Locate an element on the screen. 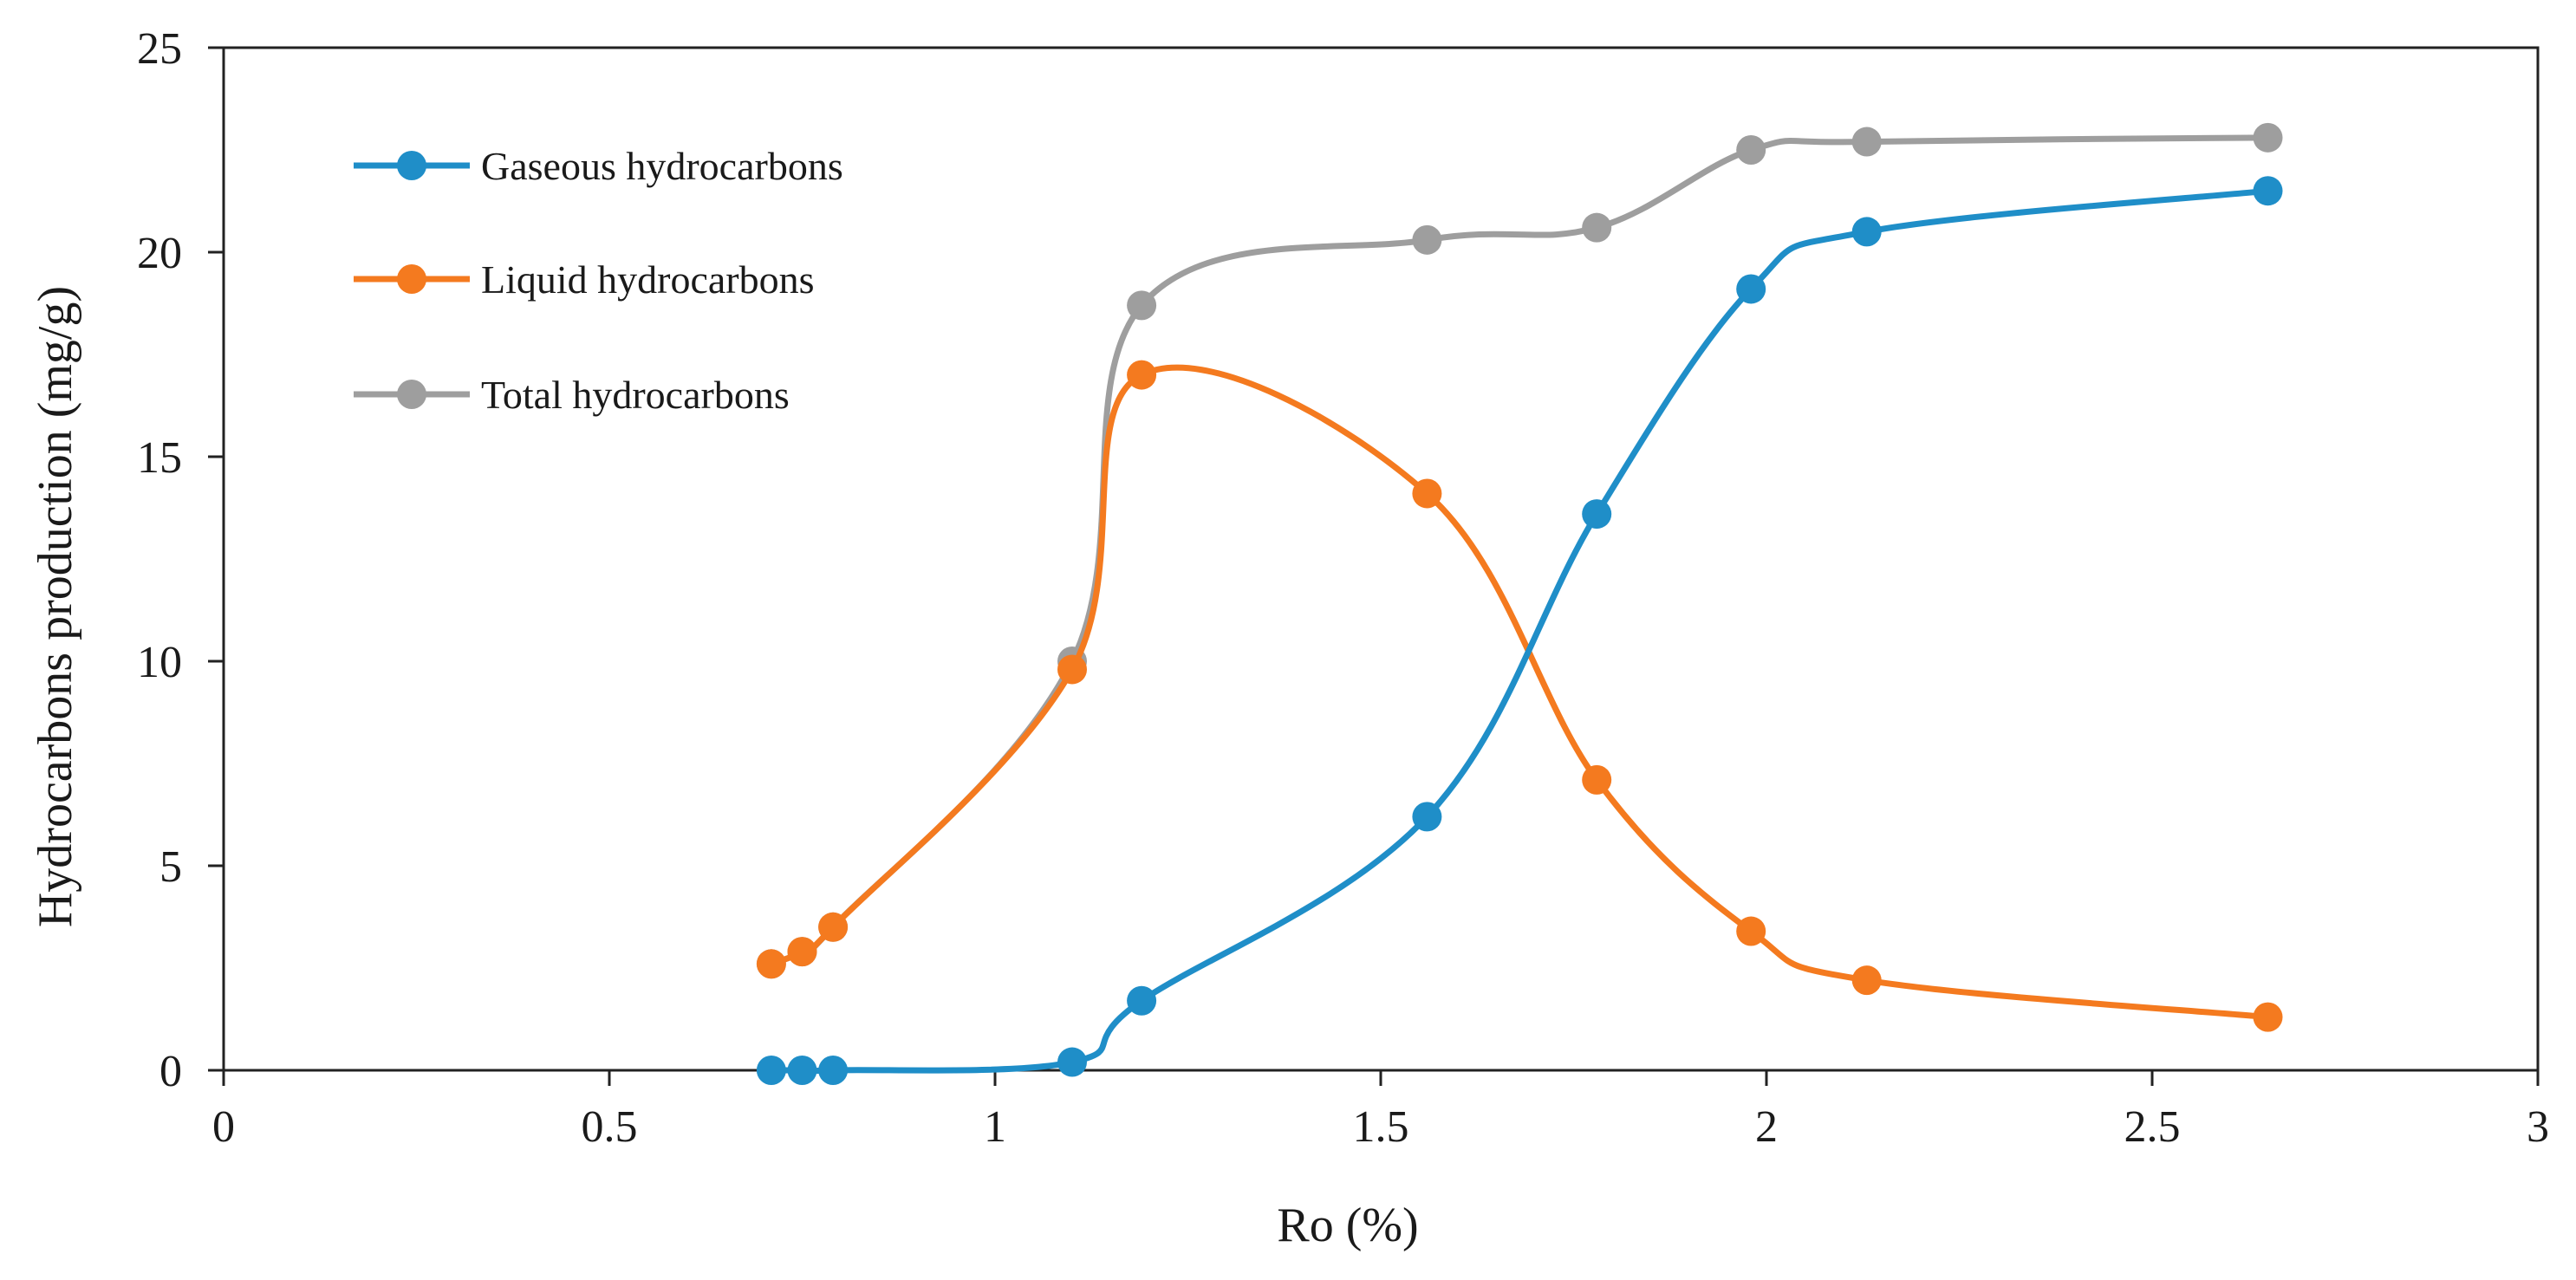 The height and width of the screenshot is (1280, 2576). legend-label: Total hydrocarbons is located at coordinates (635, 395).